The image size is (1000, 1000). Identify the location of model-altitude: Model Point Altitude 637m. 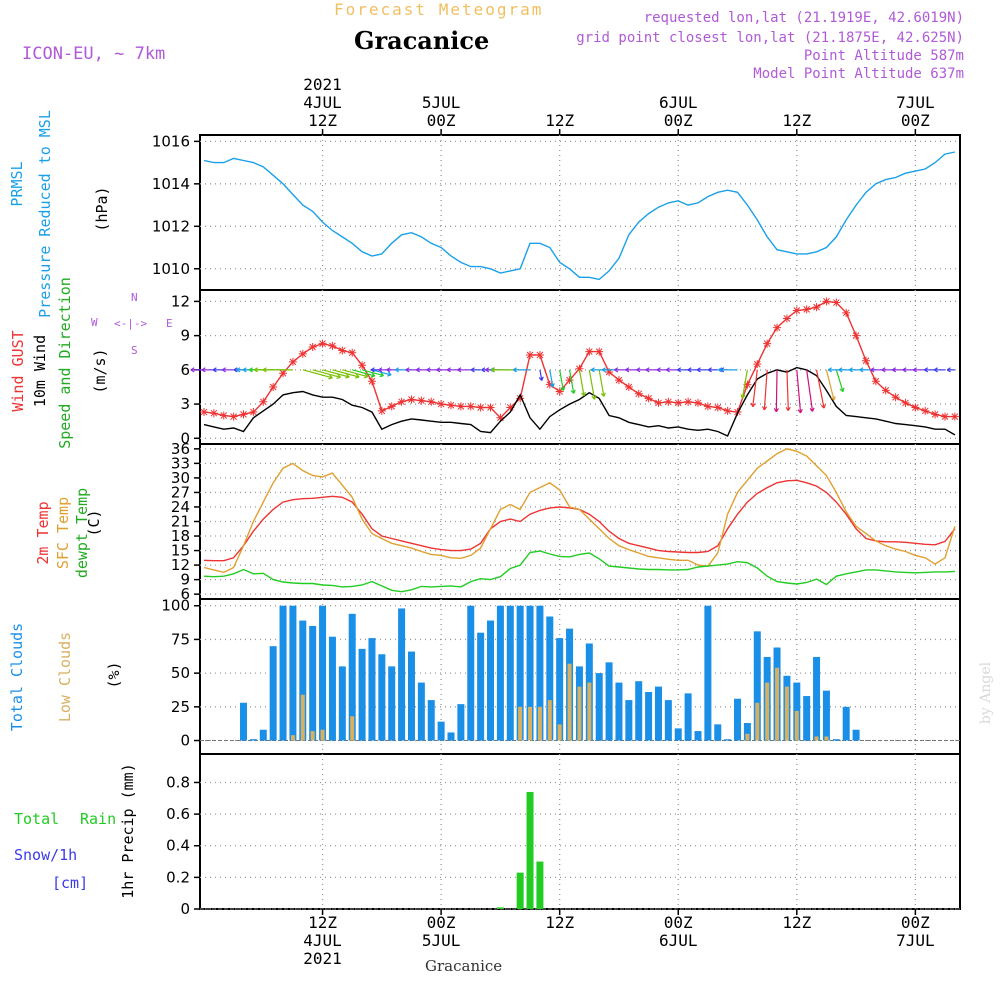
(858, 74).